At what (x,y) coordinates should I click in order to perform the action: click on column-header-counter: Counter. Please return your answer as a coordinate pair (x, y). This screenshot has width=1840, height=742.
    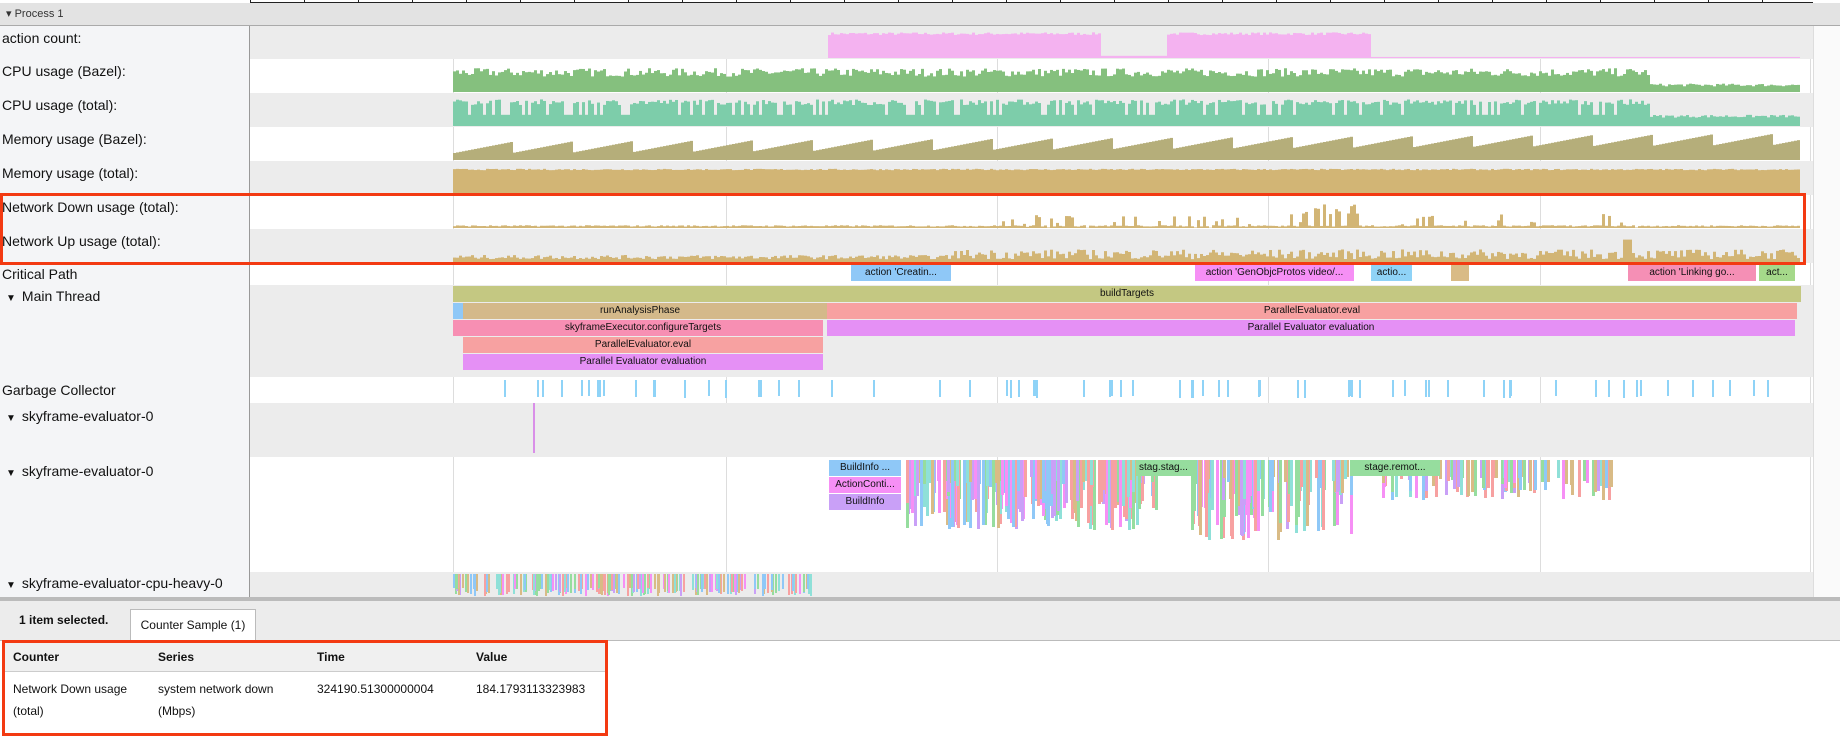
    Looking at the image, I should click on (77, 657).